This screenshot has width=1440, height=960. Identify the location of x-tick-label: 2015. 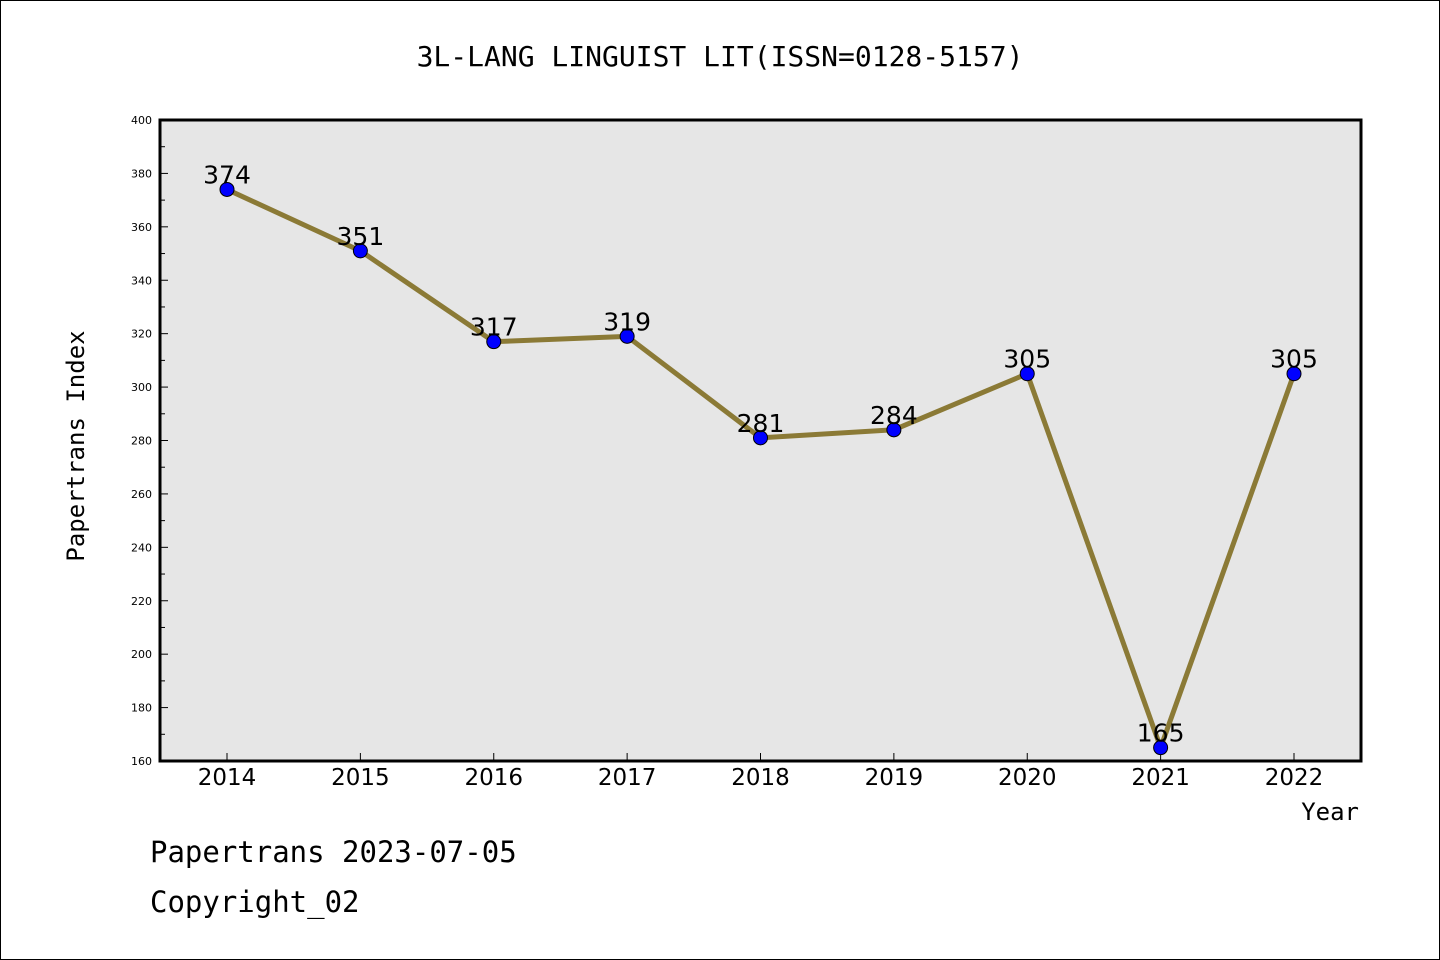
(360, 778).